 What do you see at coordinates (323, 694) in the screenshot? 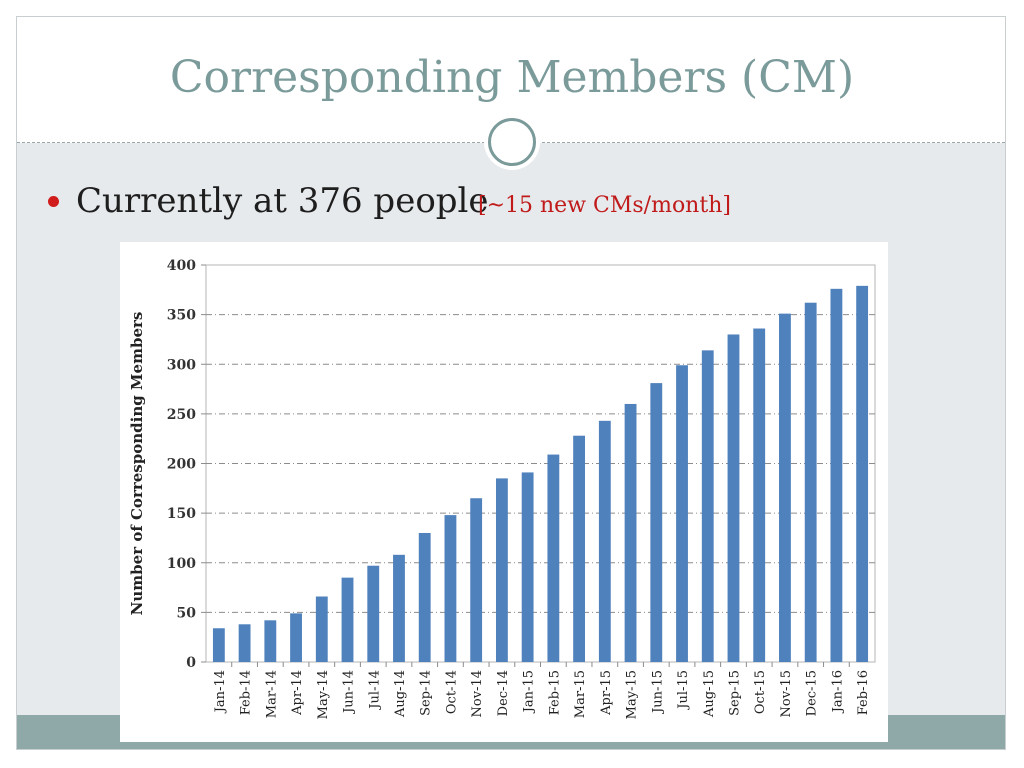
I see `x-tick-label: May-14` at bounding box center [323, 694].